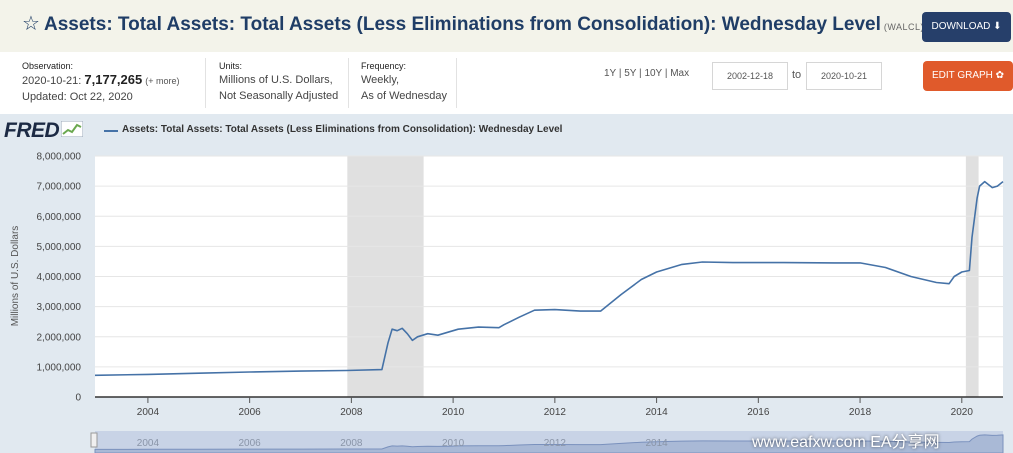  Describe the element at coordinates (968, 76) in the screenshot. I see `edit-graph-button: EDIT GRAPH ✿` at that location.